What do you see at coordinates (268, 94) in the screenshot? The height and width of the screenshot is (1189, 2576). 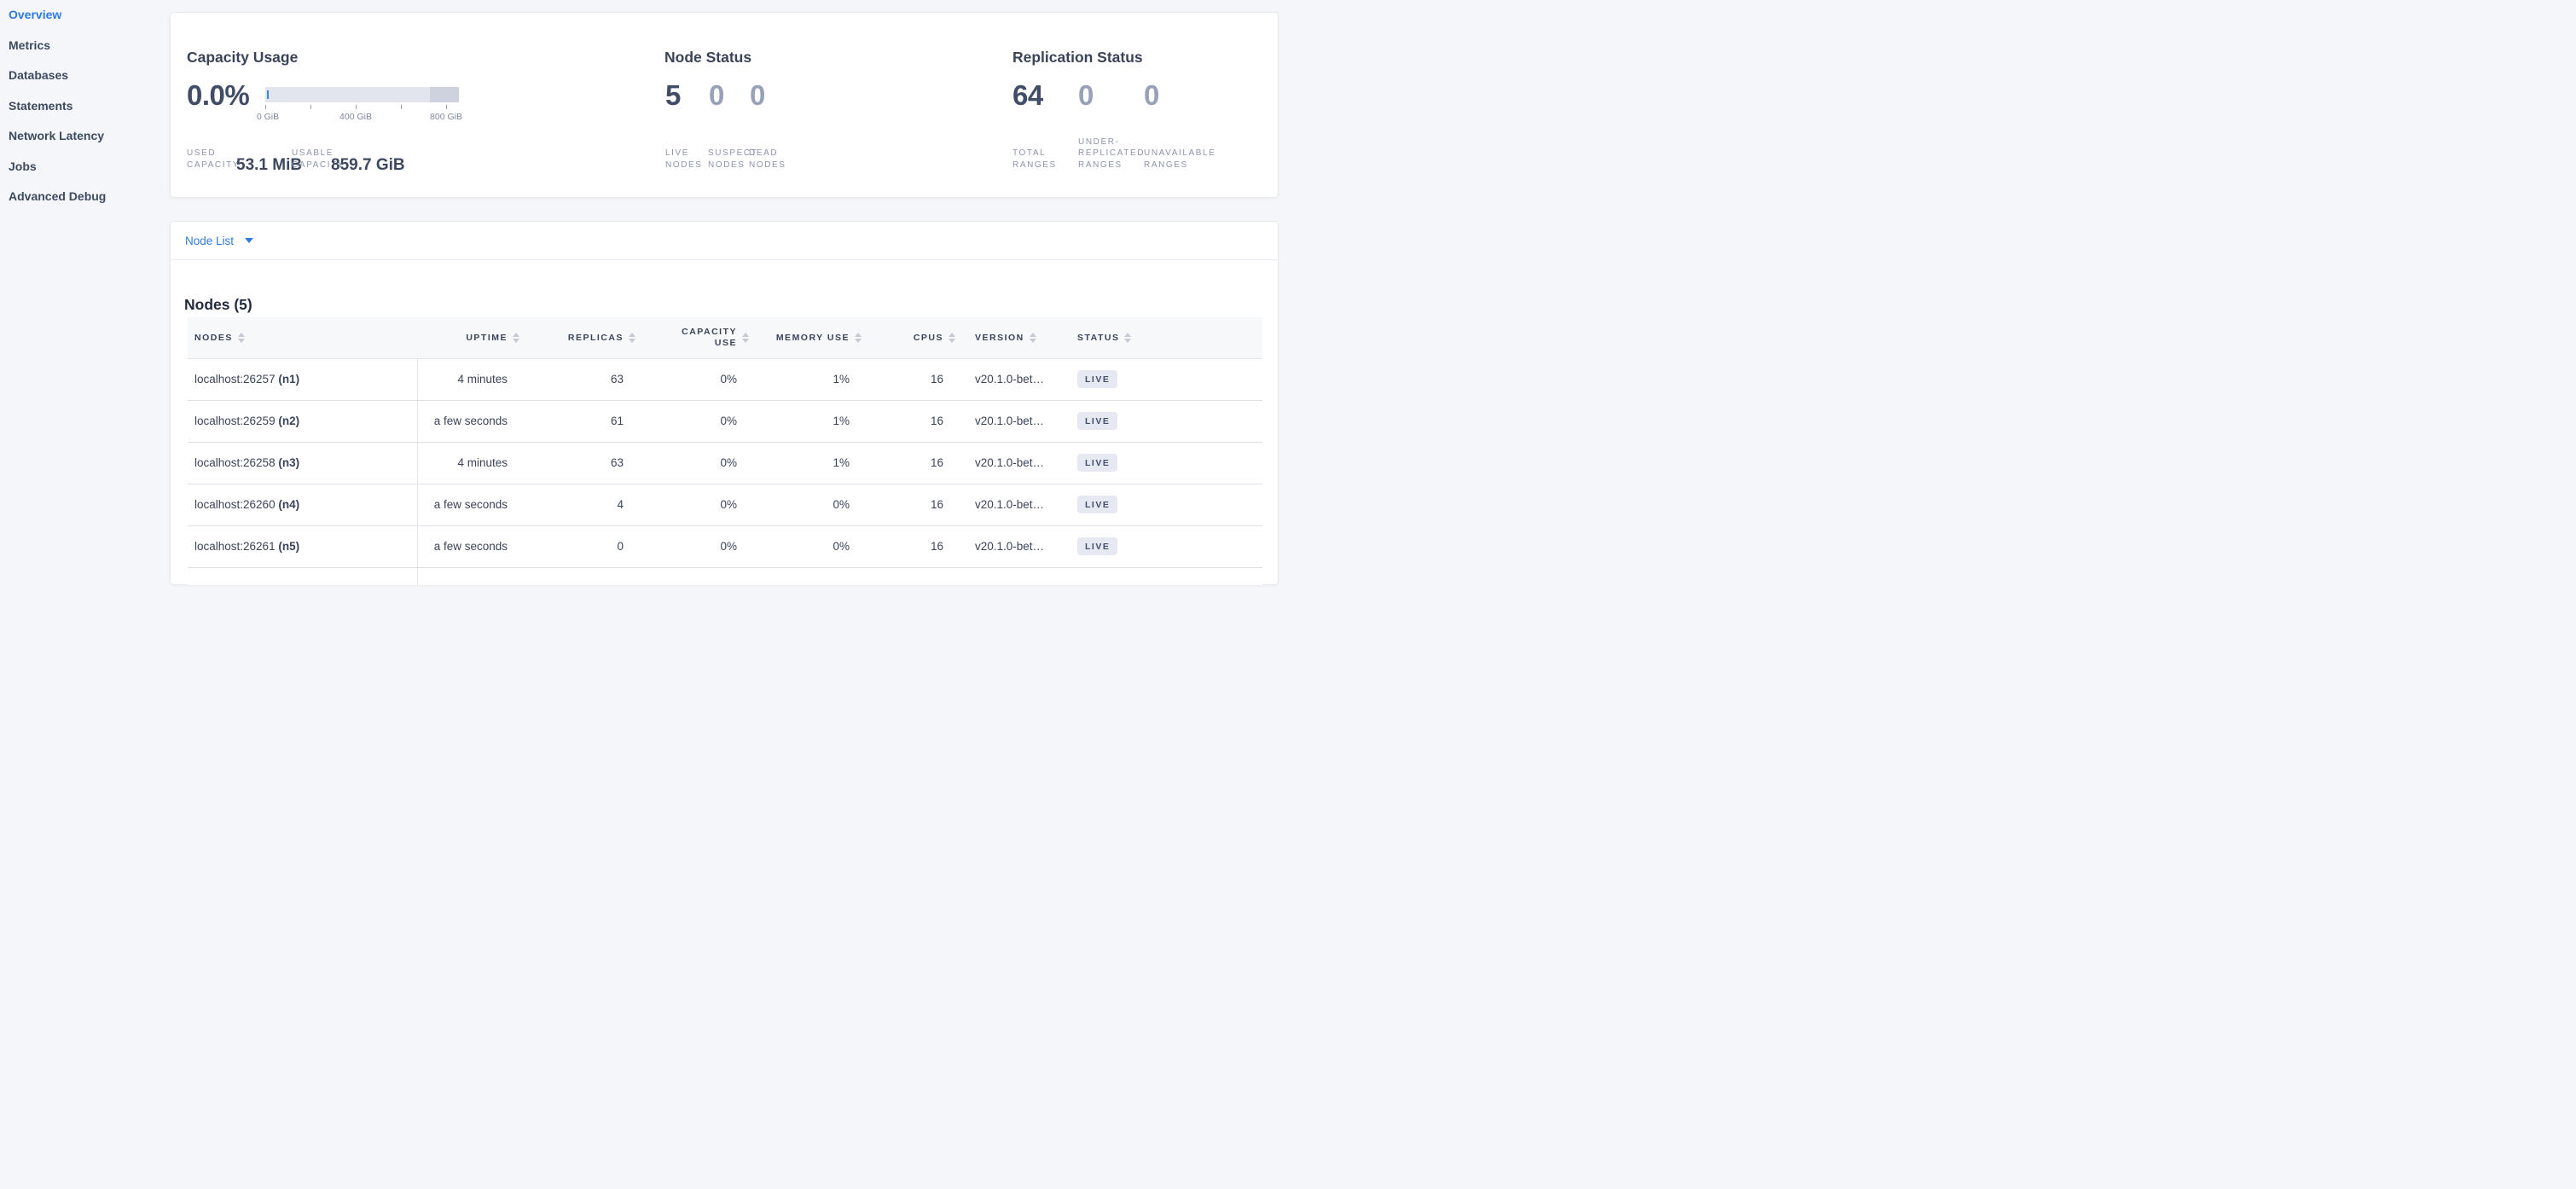 I see `used-capacity-marker` at bounding box center [268, 94].